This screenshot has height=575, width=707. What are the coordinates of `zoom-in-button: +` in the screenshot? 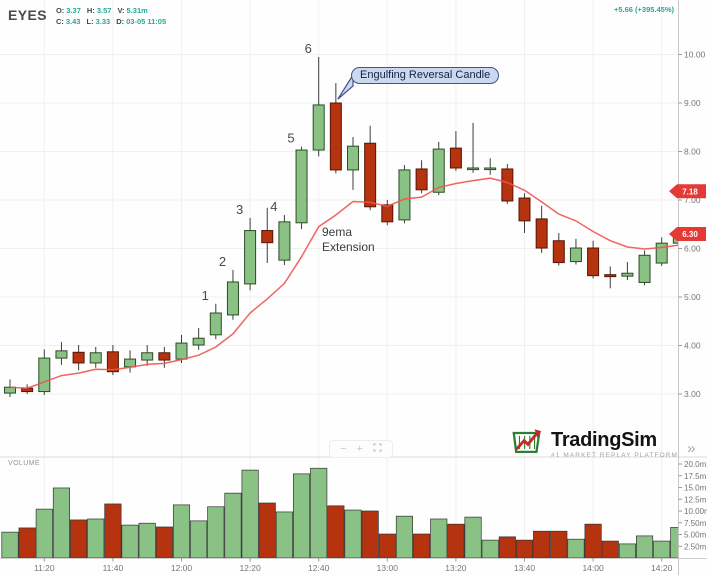 It's located at (359, 448).